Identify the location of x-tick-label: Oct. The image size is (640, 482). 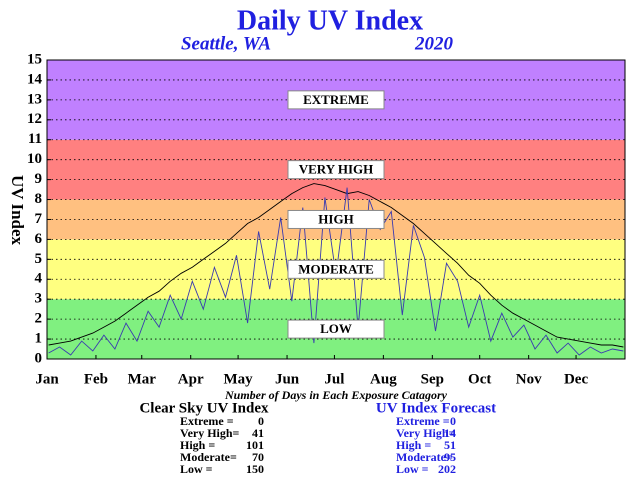
(479, 379).